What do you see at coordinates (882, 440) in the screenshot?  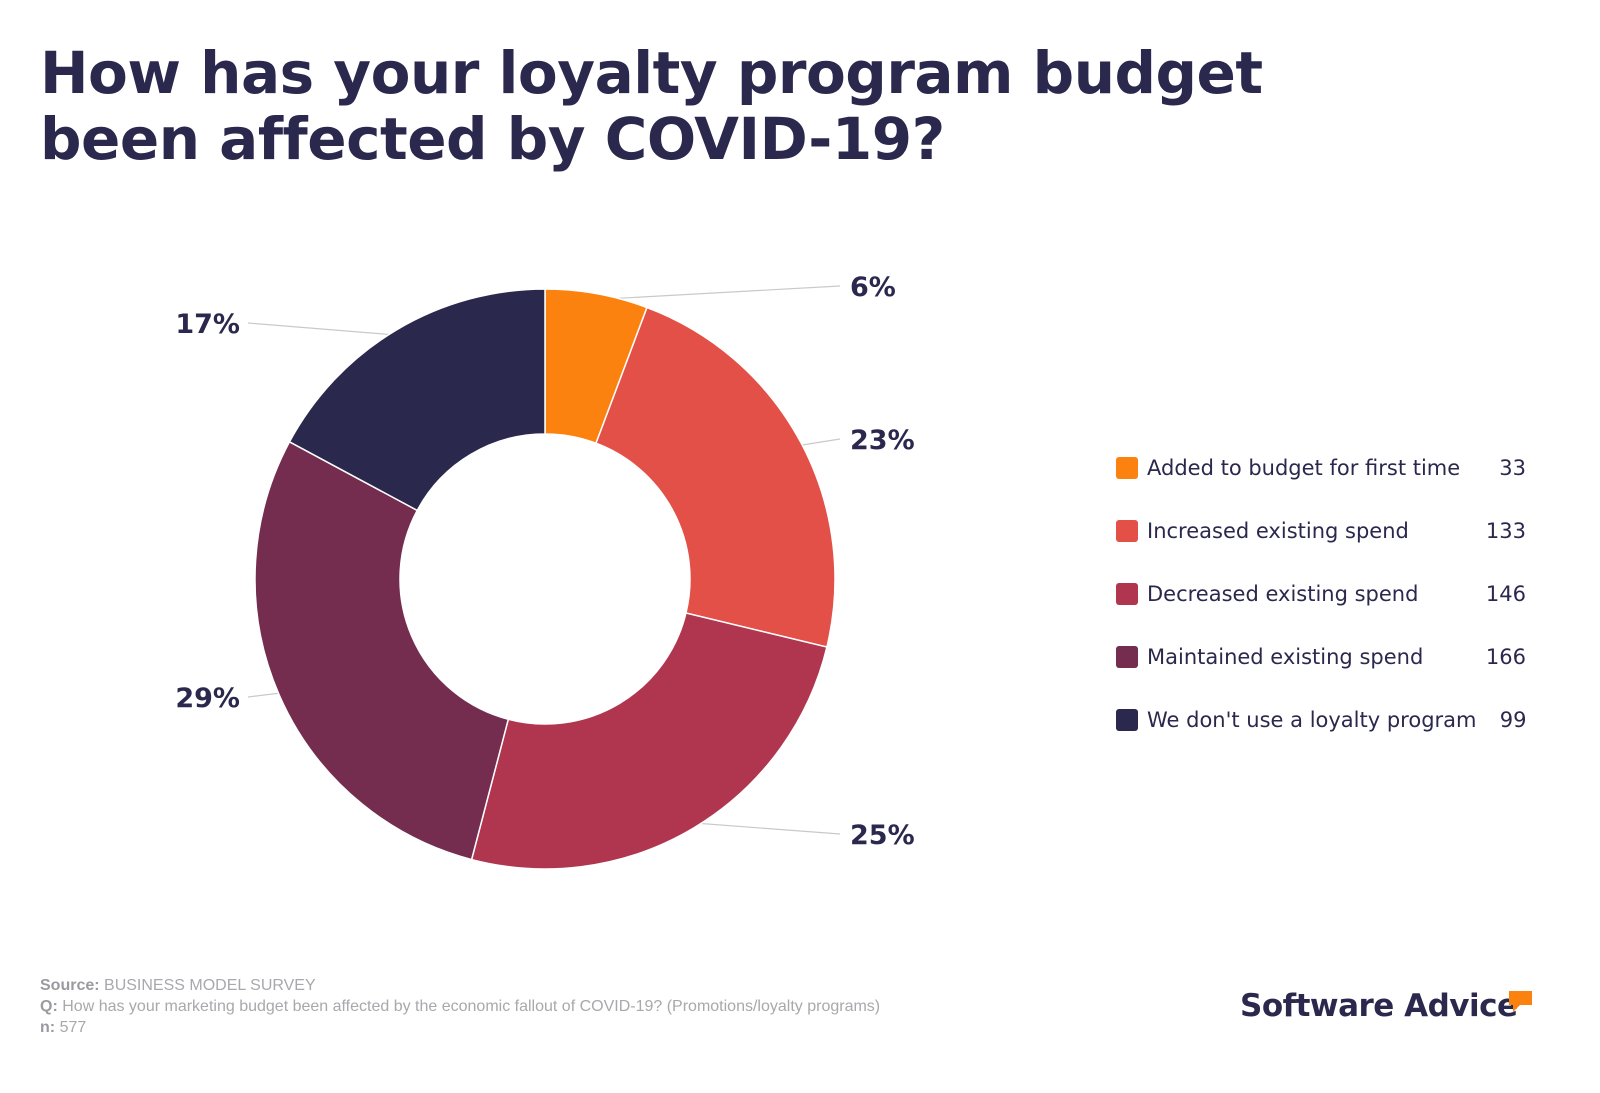 I see `percent-label: 23%` at bounding box center [882, 440].